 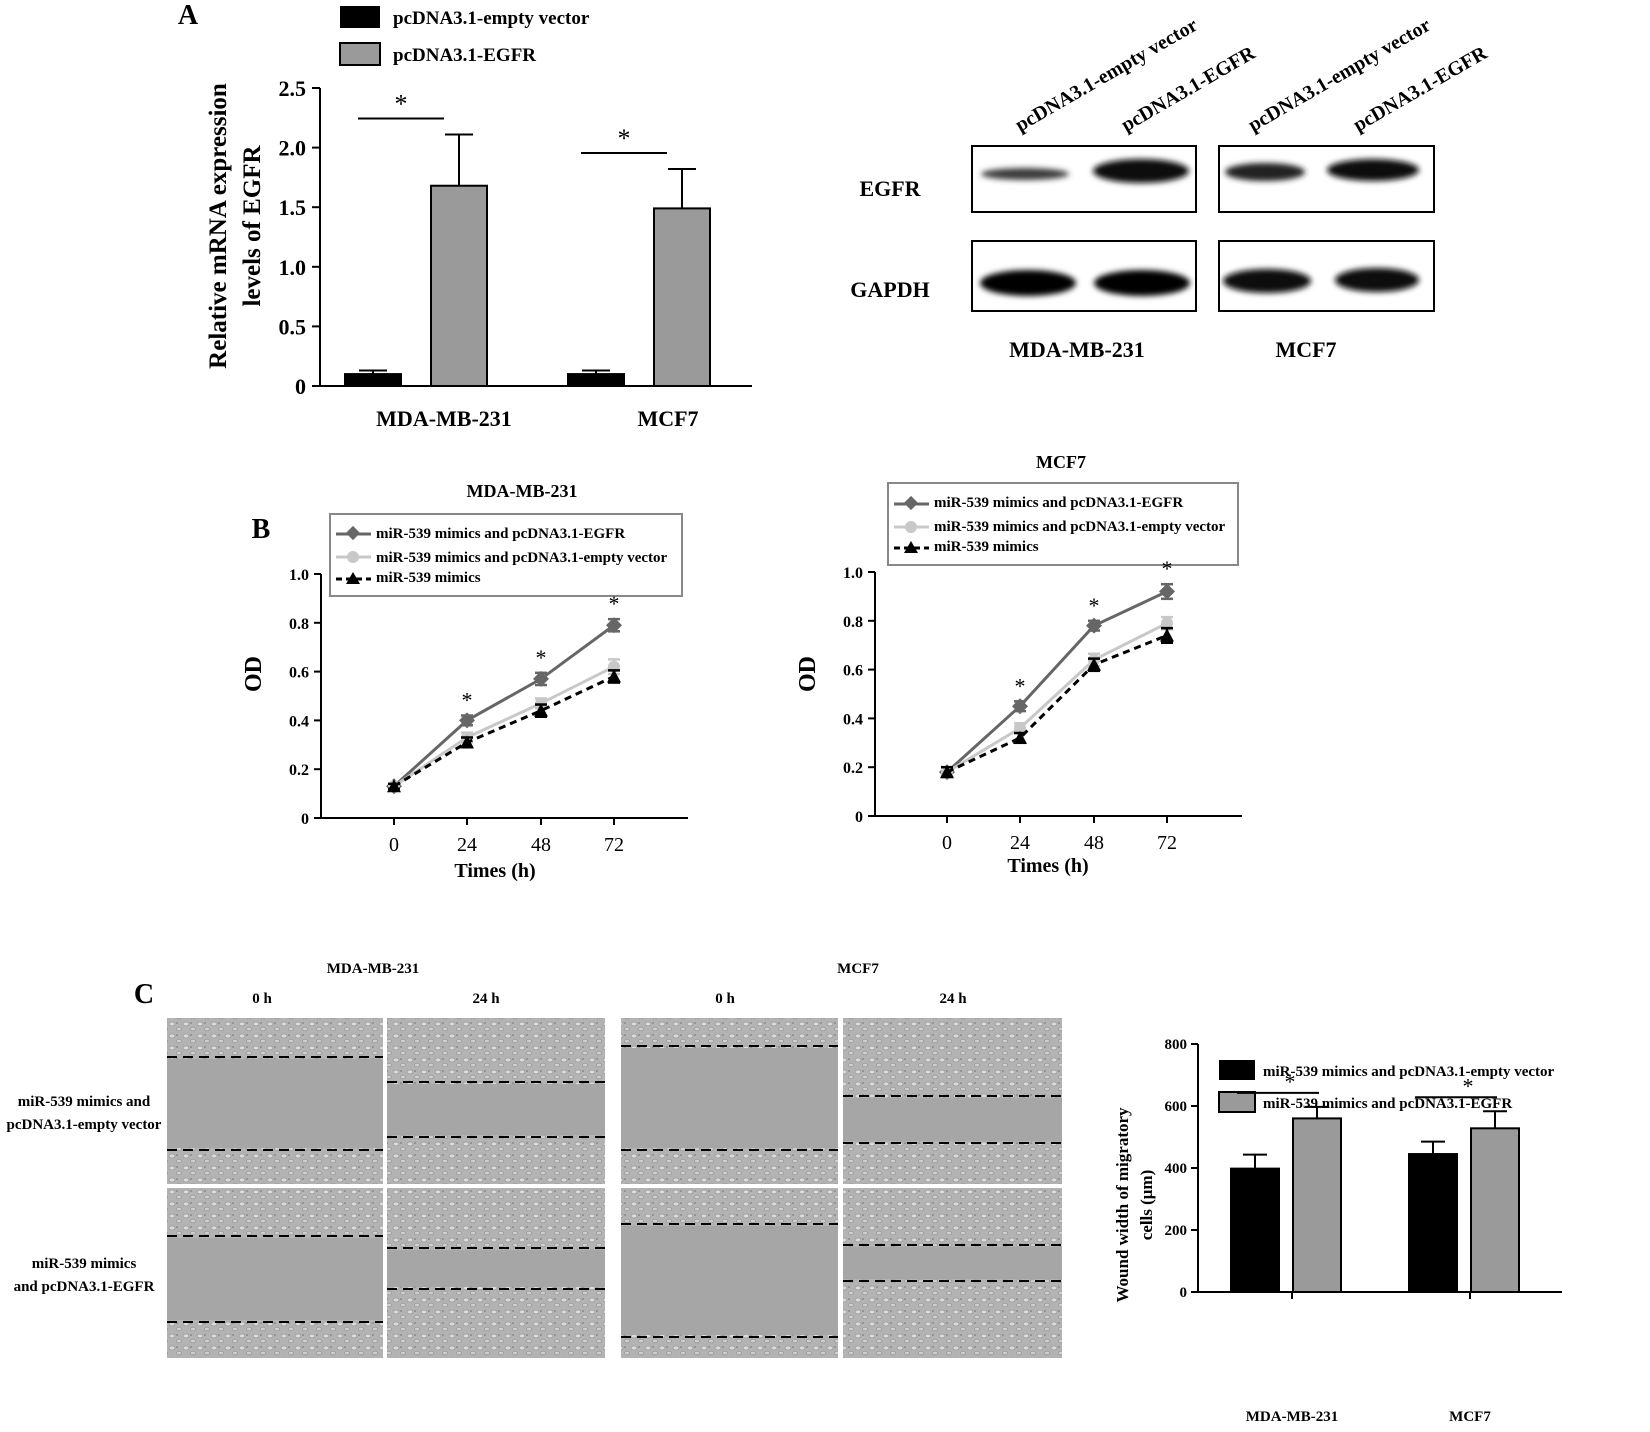 I want to click on blot-group-label-mda: MDA-MB-231, so click(x=1077, y=349).